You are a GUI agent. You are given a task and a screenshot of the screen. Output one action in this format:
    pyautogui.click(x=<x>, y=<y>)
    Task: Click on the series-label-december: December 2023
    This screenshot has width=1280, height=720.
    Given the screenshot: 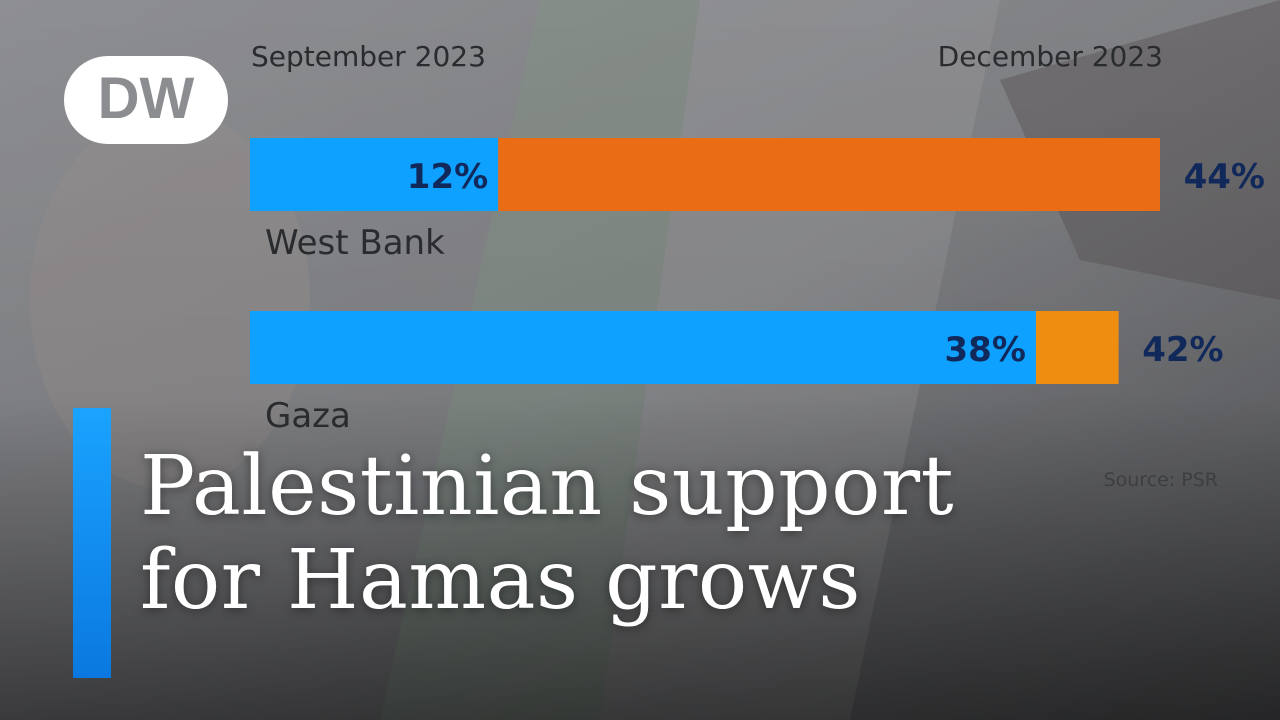 What is the action you would take?
    pyautogui.click(x=1050, y=56)
    